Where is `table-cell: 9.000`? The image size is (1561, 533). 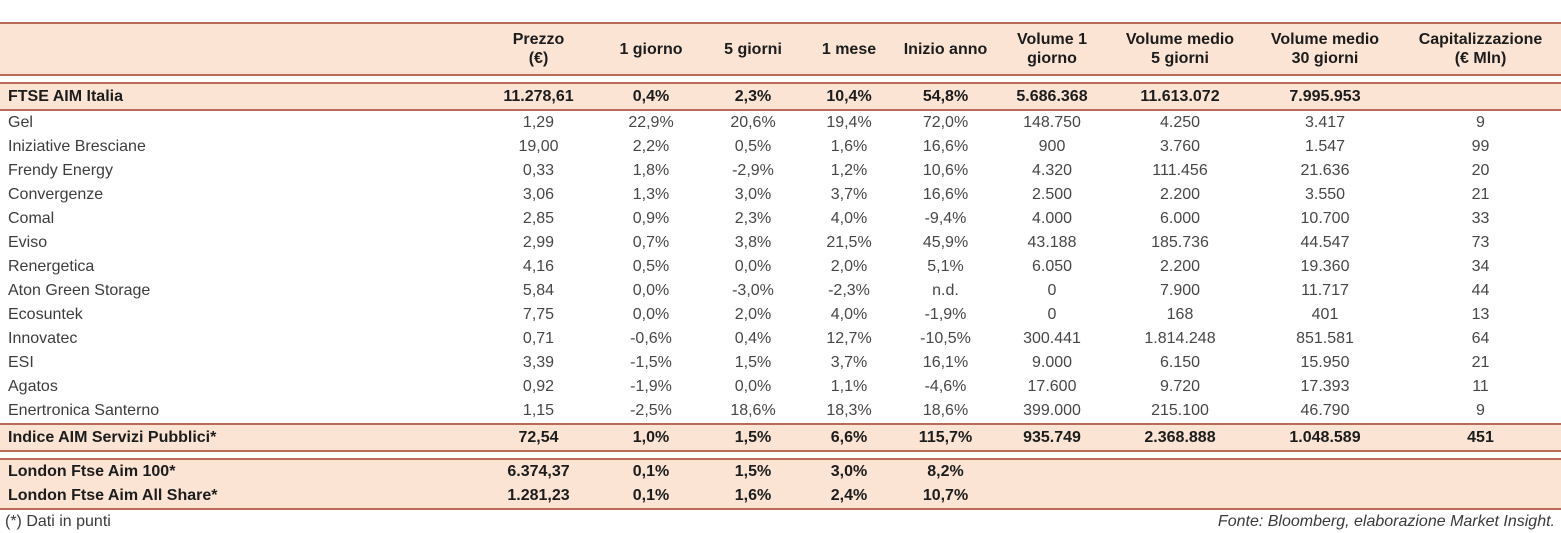
table-cell: 9.000 is located at coordinates (1052, 363).